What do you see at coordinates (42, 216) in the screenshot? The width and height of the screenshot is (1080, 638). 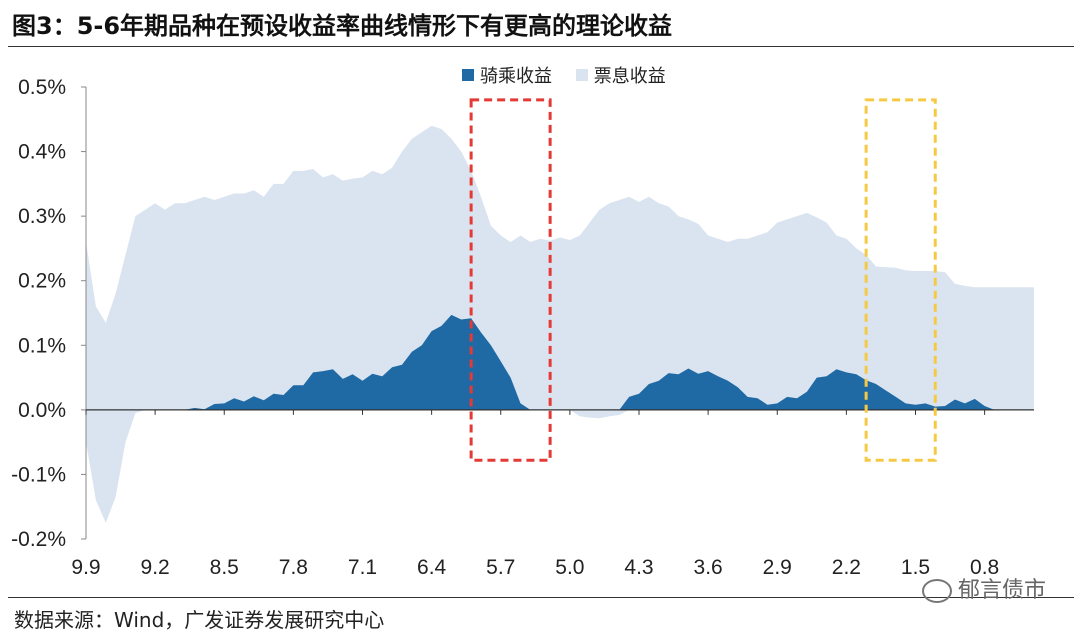 I see `y-tick-label: 0.3%` at bounding box center [42, 216].